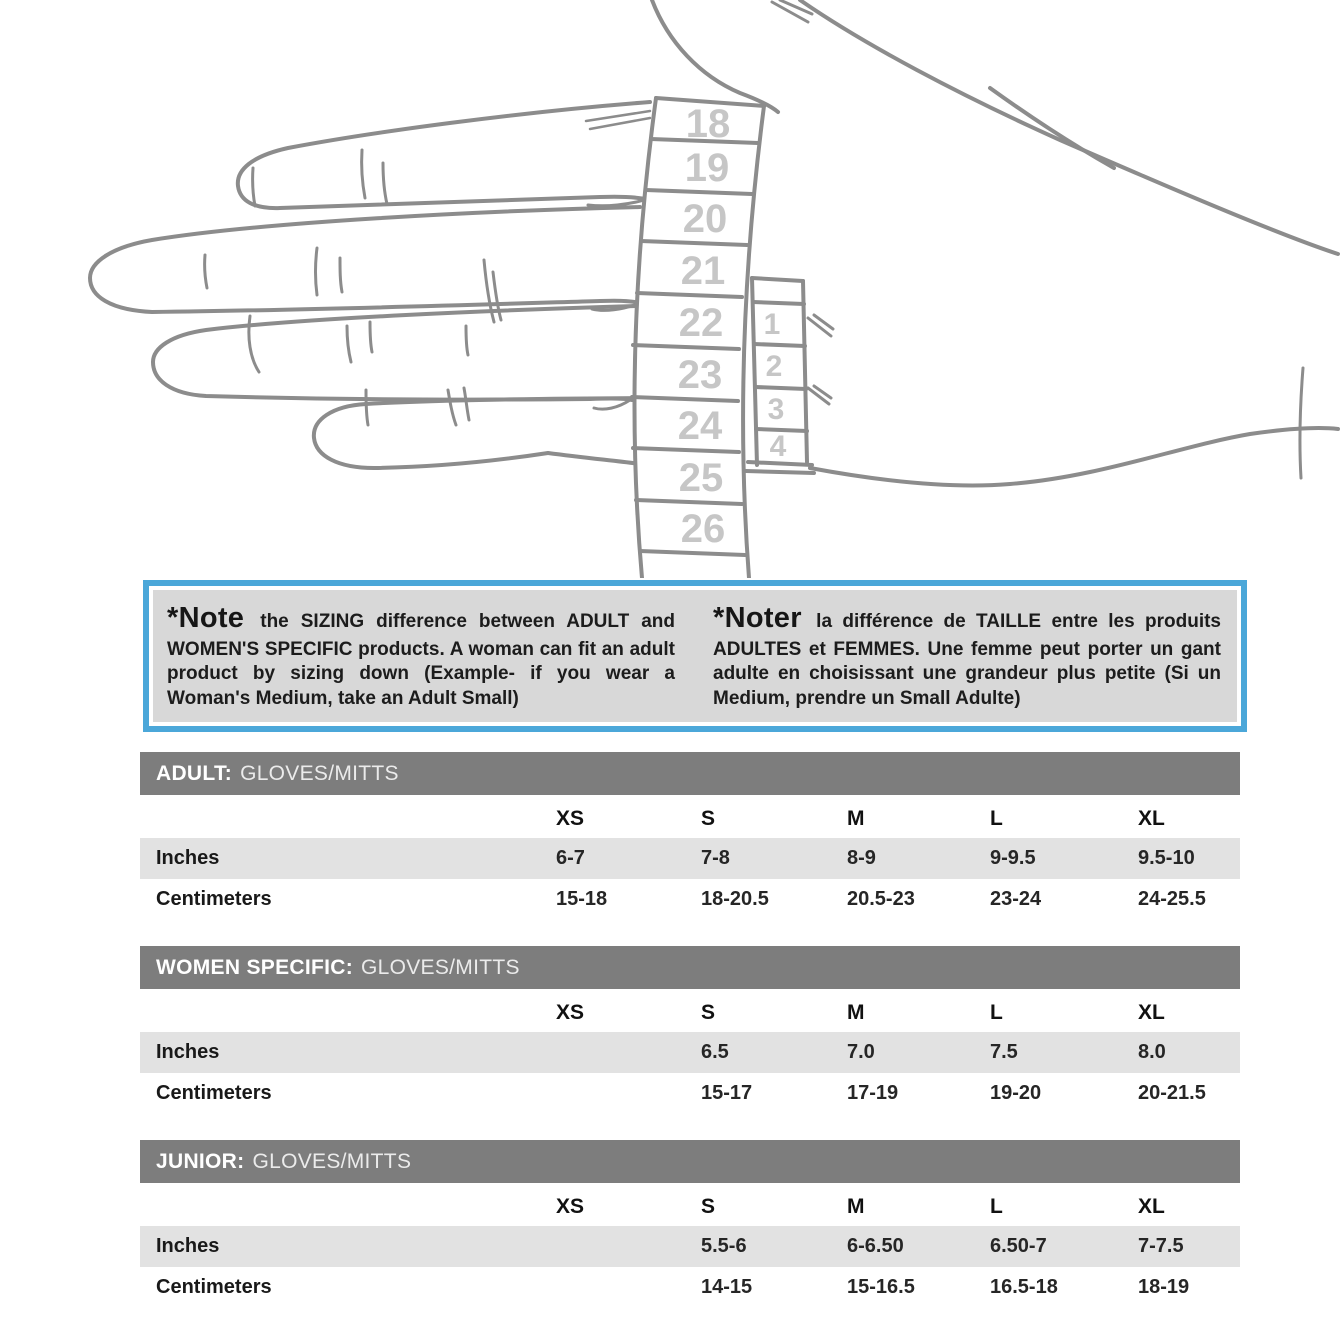 This screenshot has width=1340, height=1328. Describe the element at coordinates (690, 967) in the screenshot. I see `women-table-header-bar: WOMEN SPECIFIC: GLOVES/MITTS` at that location.